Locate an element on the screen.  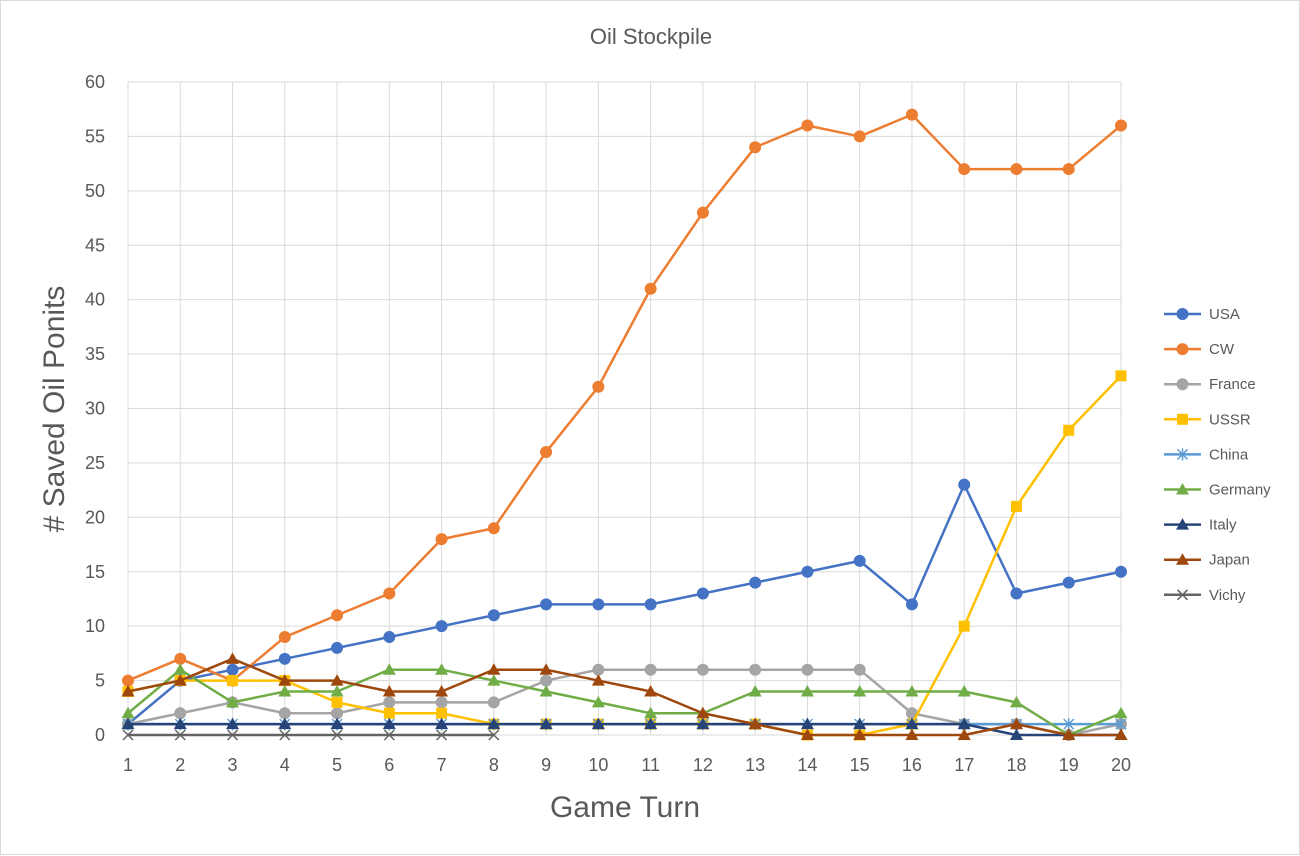
data-point-china is located at coordinates (1069, 724).